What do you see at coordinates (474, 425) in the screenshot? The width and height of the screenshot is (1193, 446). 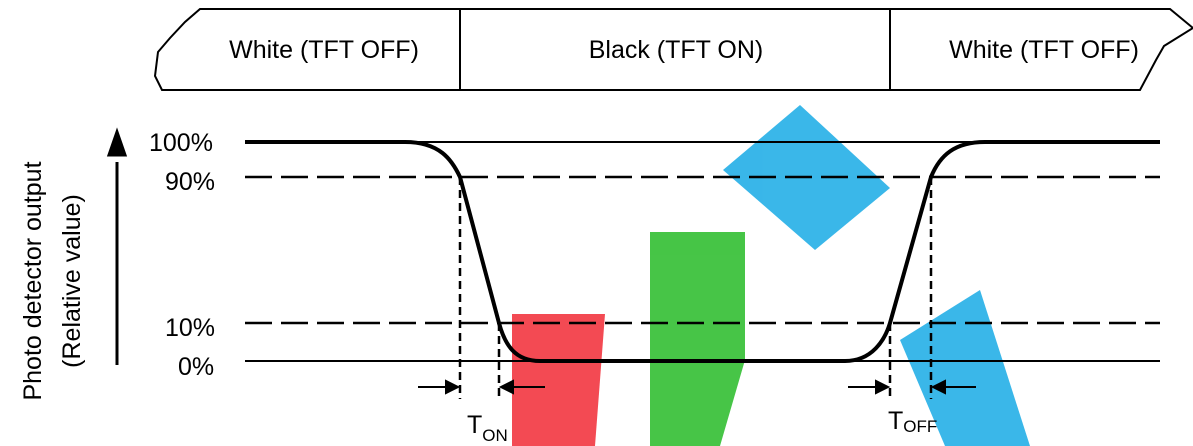 I see `t-on-main: T` at bounding box center [474, 425].